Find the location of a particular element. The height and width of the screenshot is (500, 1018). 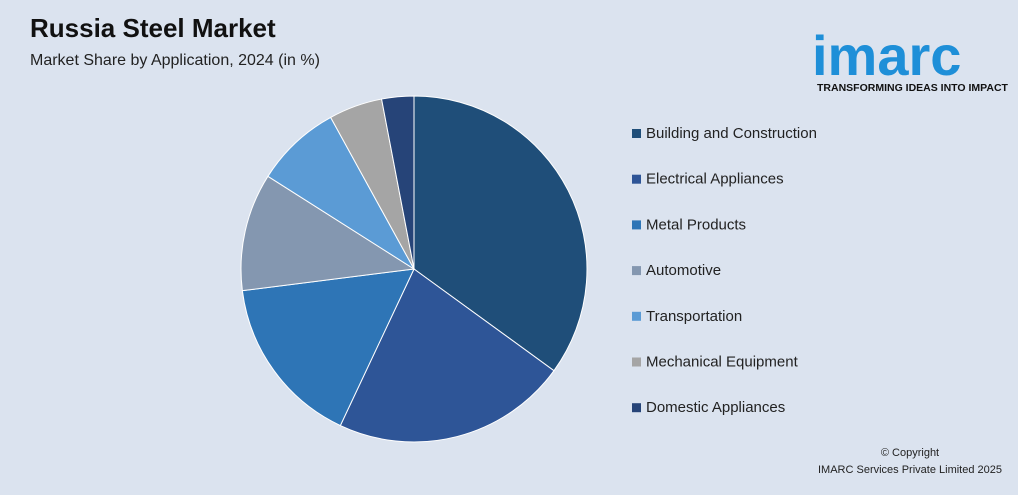

copyright-owner: IMARC Services Private Limited 2025 is located at coordinates (910, 470).